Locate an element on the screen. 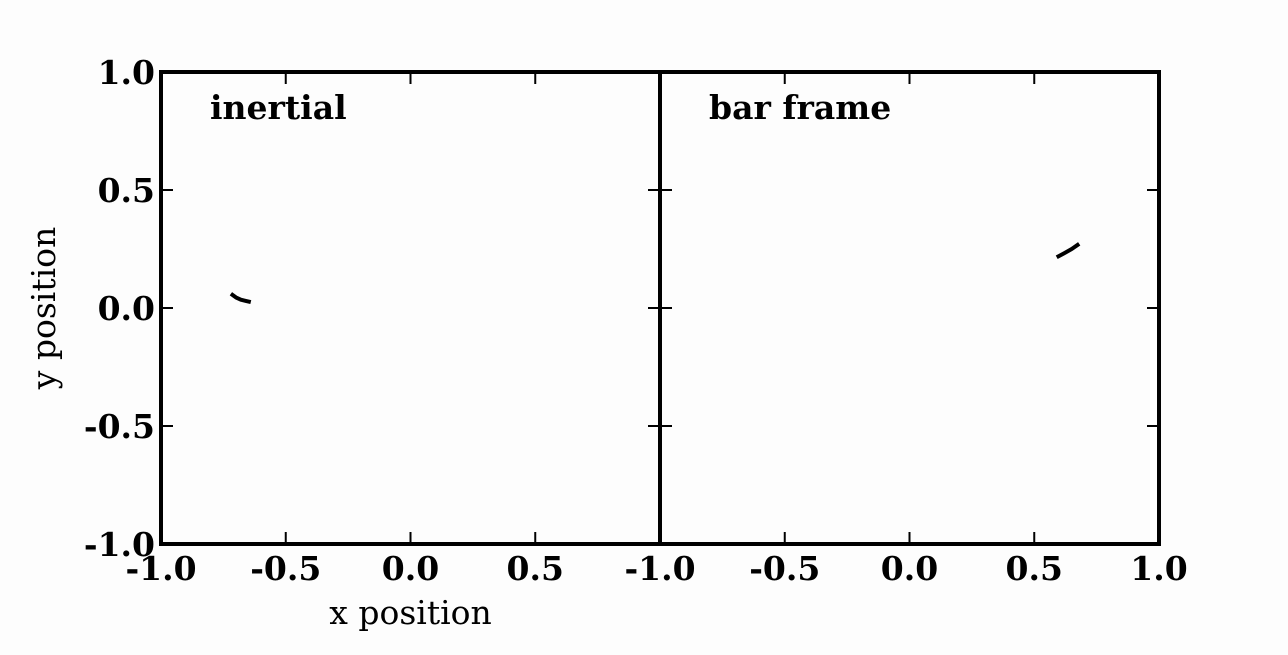 The image size is (1288, 655). x-axis-label: x position is located at coordinates (410, 612).